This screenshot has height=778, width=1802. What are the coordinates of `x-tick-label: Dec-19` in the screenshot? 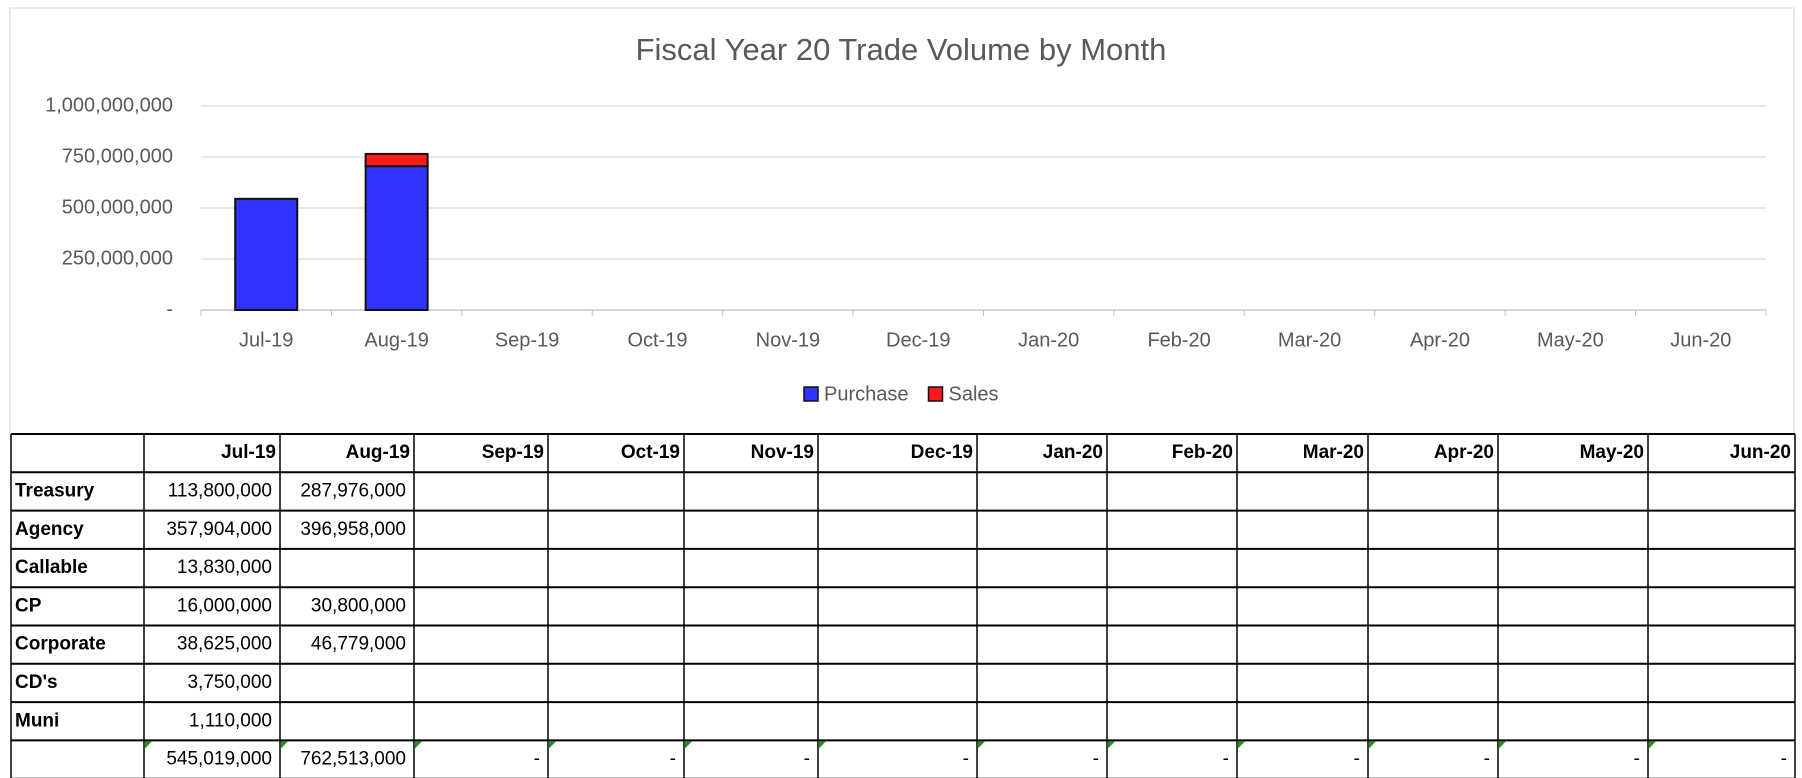 It's located at (918, 340).